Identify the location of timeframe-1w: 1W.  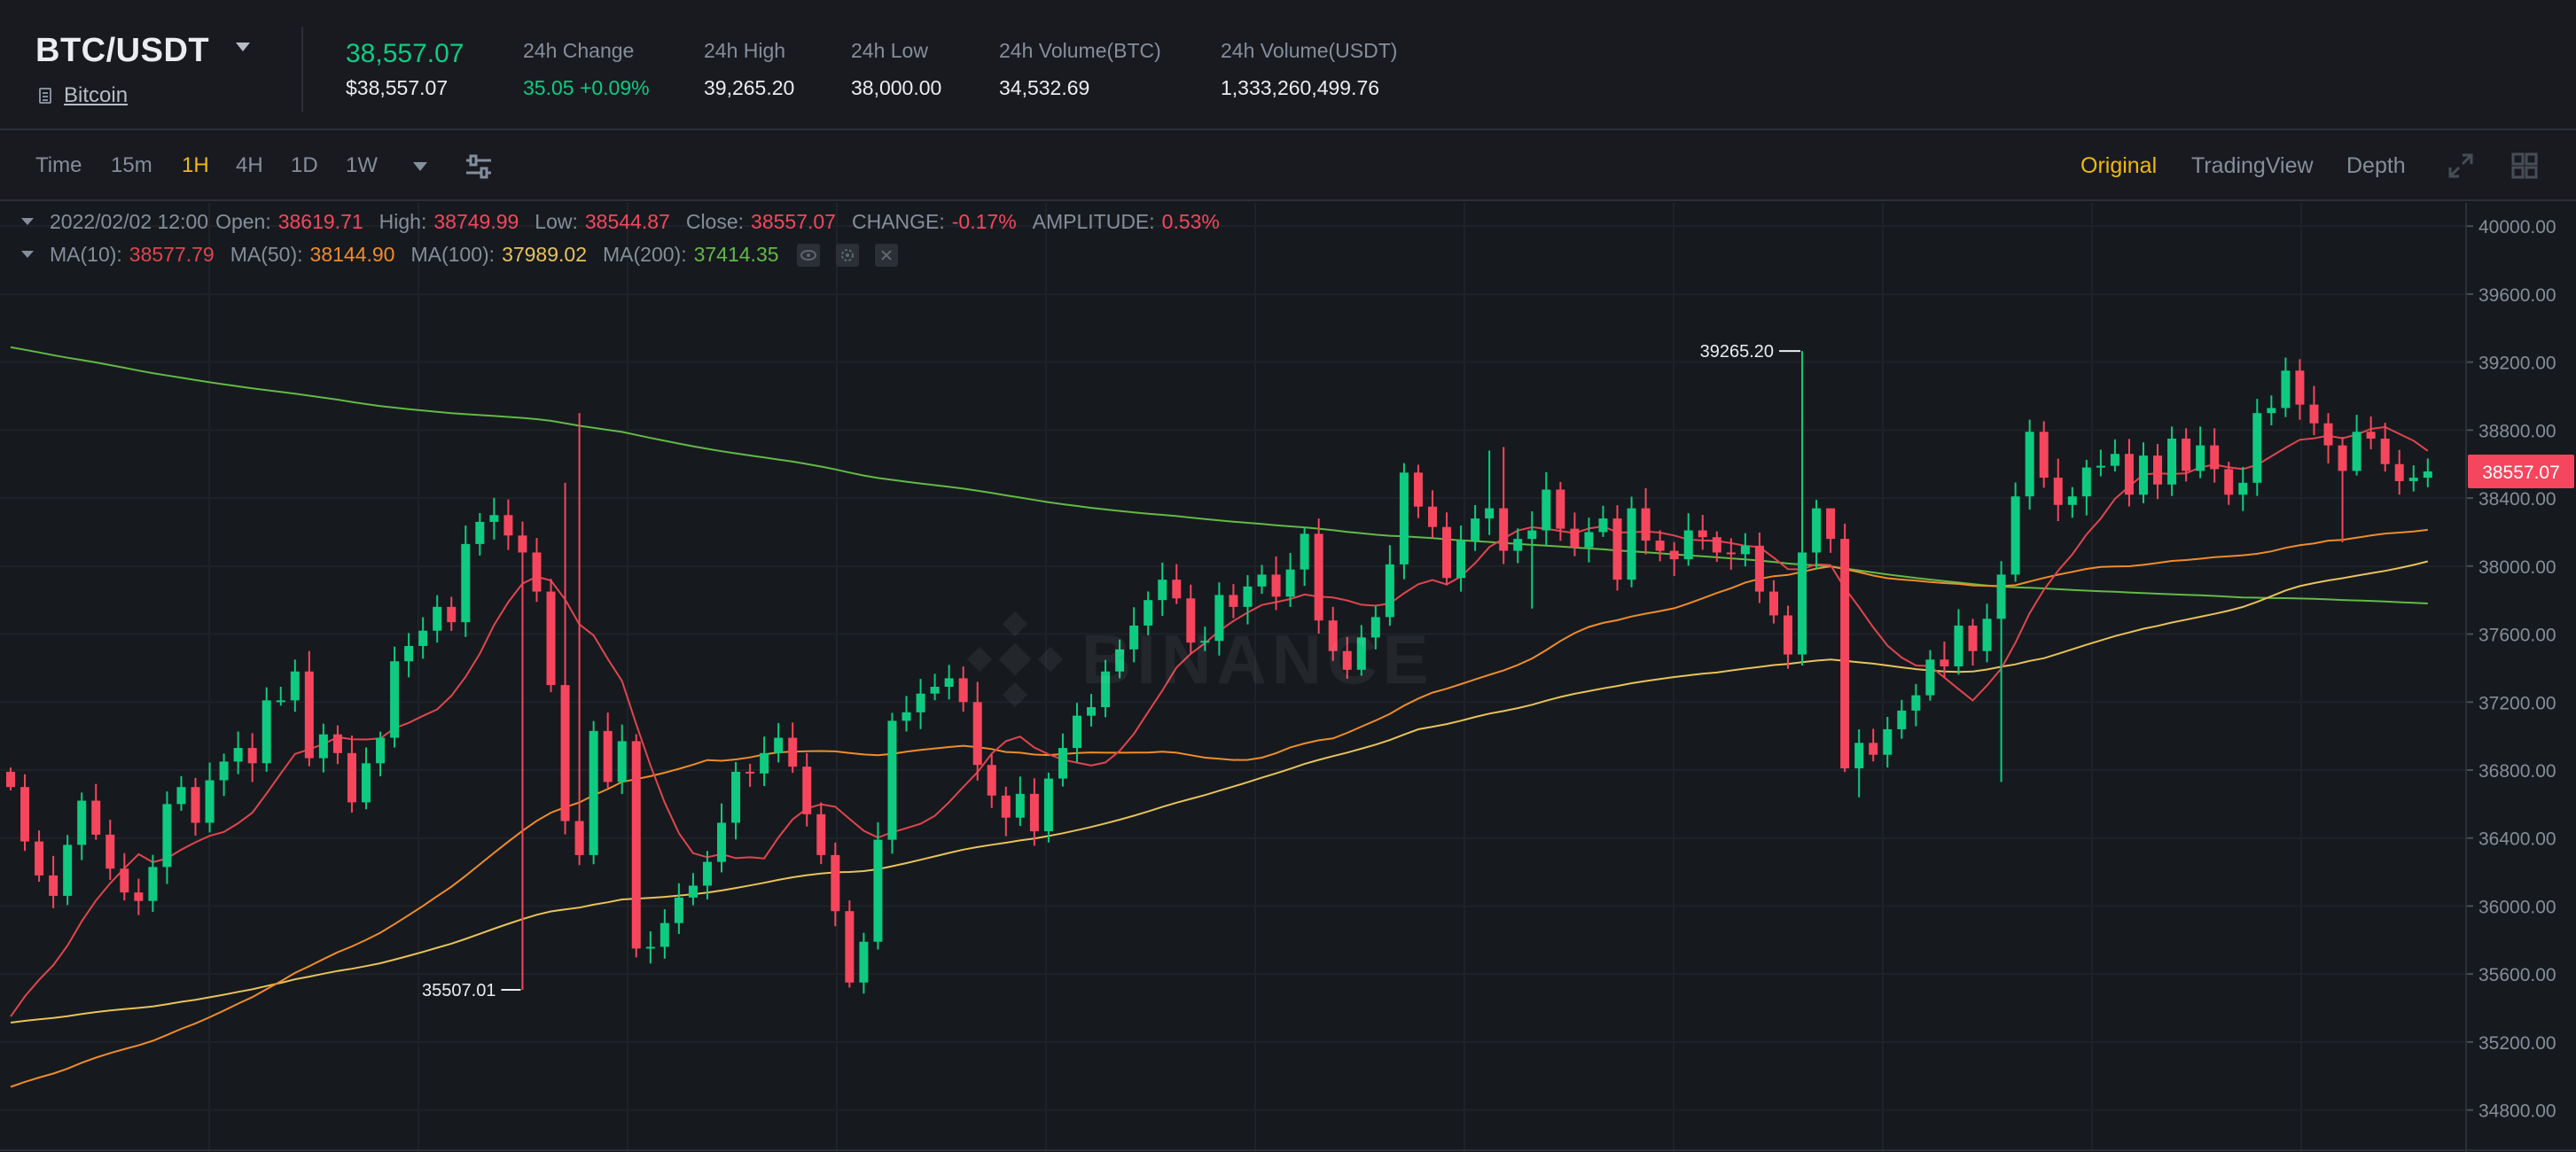
(362, 165).